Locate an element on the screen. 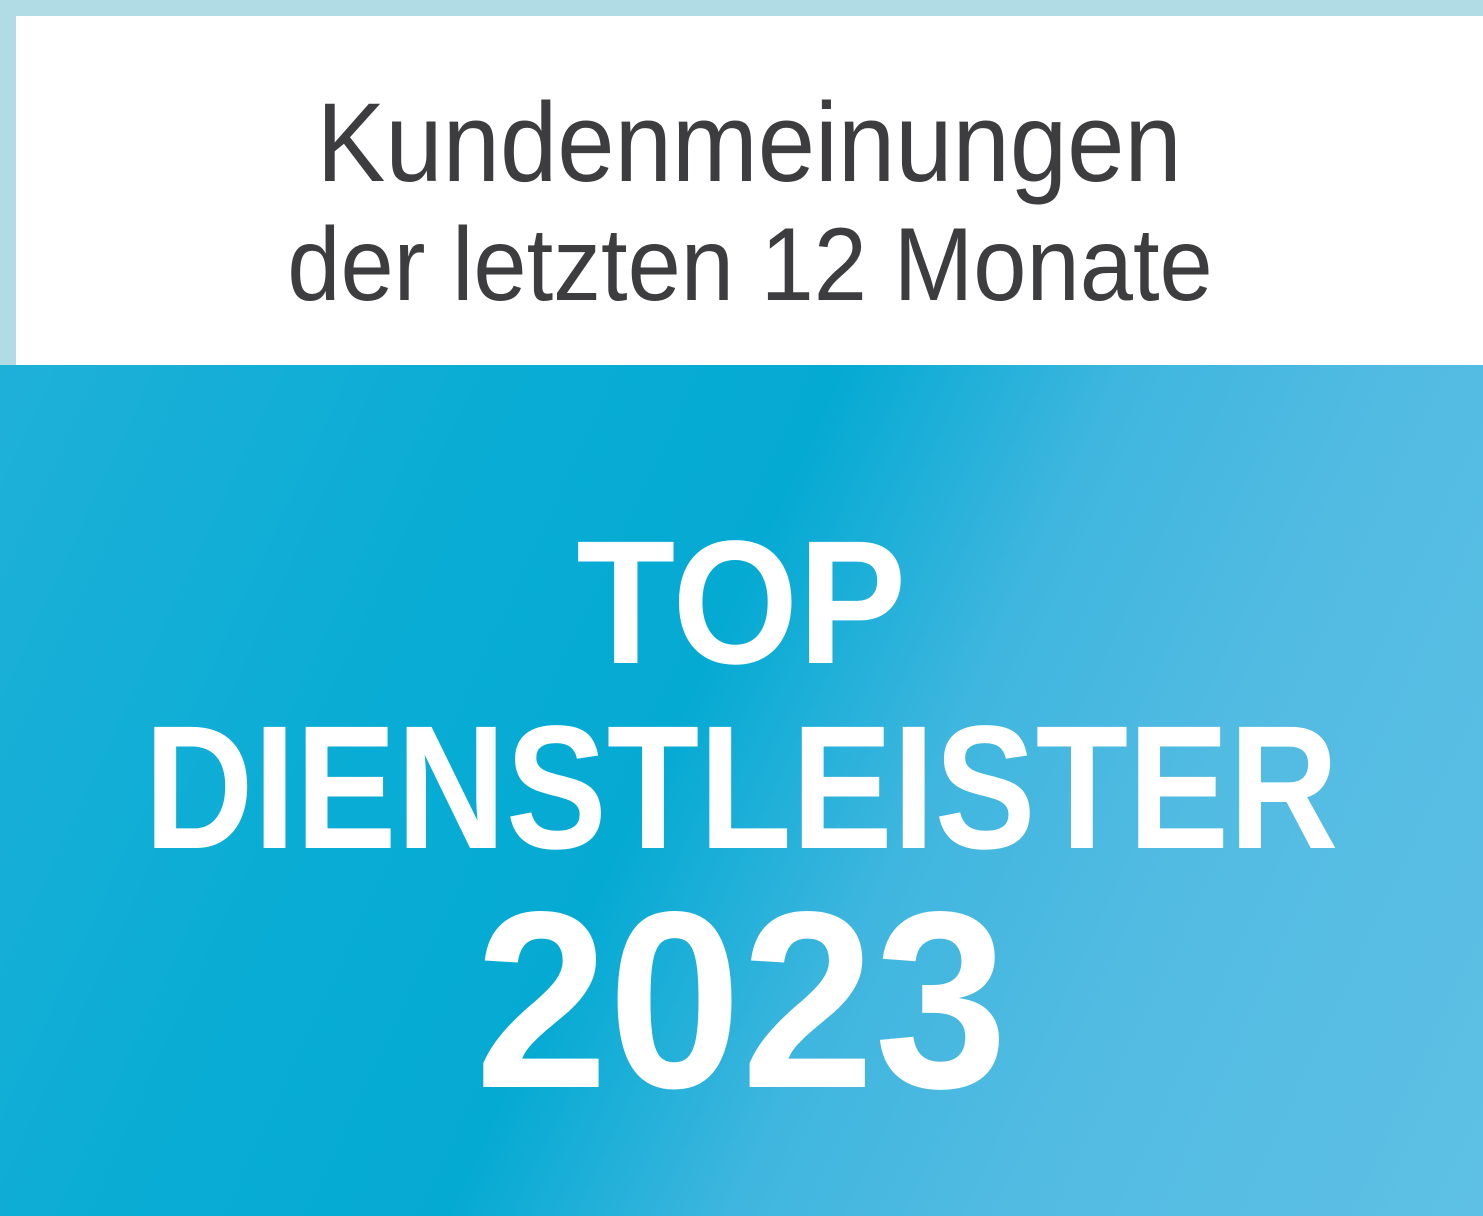 Image resolution: width=1483 pixels, height=1216 pixels. header-title: Kundenmeinungen is located at coordinates (749, 142).